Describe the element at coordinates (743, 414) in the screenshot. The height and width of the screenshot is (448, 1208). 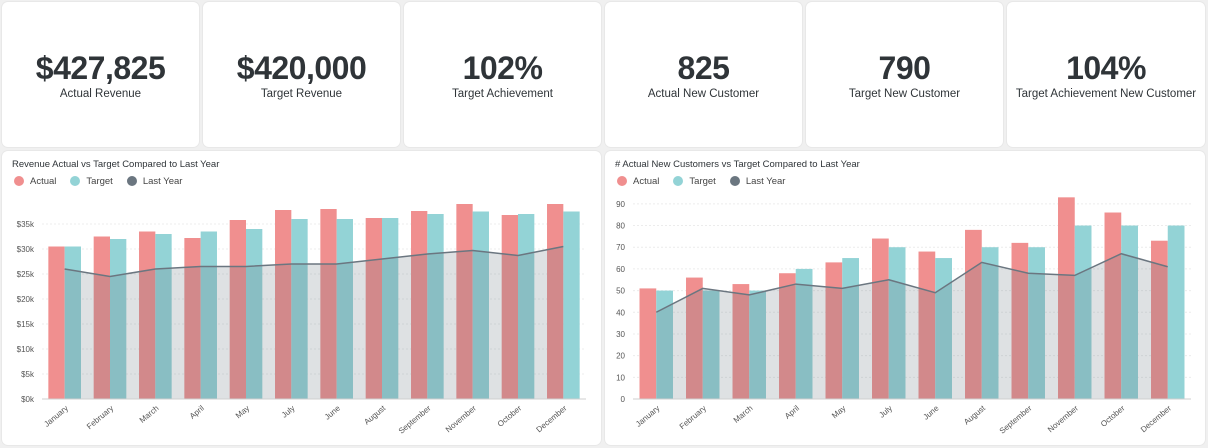
I see `x-tick-label: March` at that location.